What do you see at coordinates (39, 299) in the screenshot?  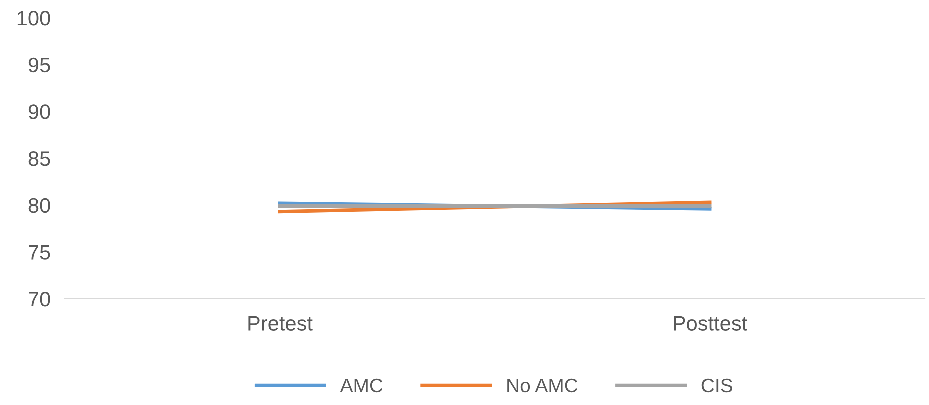 I see `y-tick-label: 70` at bounding box center [39, 299].